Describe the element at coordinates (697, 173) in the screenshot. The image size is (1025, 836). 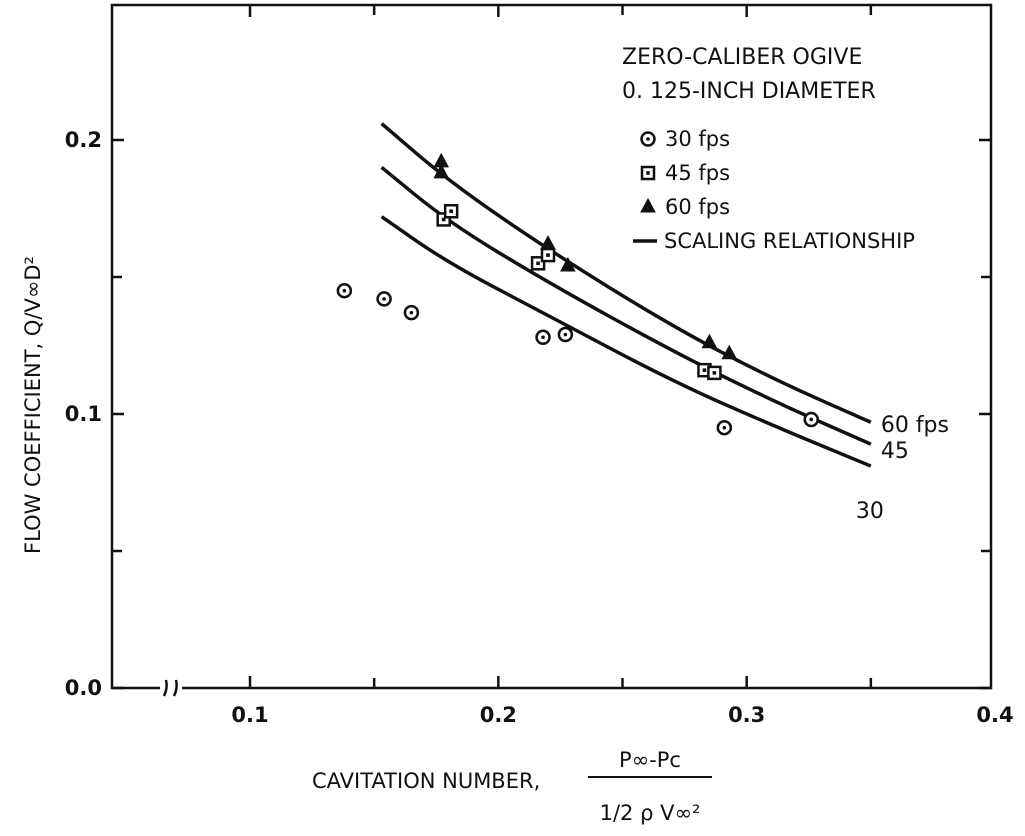
I see `legend-label: 45 fps` at that location.